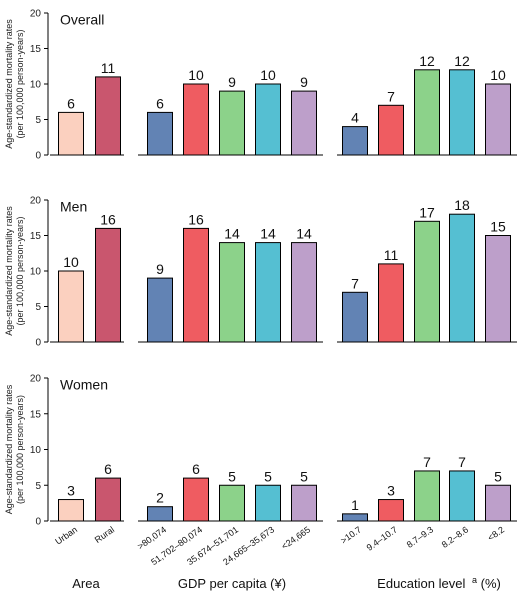 The width and height of the screenshot is (520, 596). What do you see at coordinates (474, 580) in the screenshot?
I see `education-title-superscript: a` at bounding box center [474, 580].